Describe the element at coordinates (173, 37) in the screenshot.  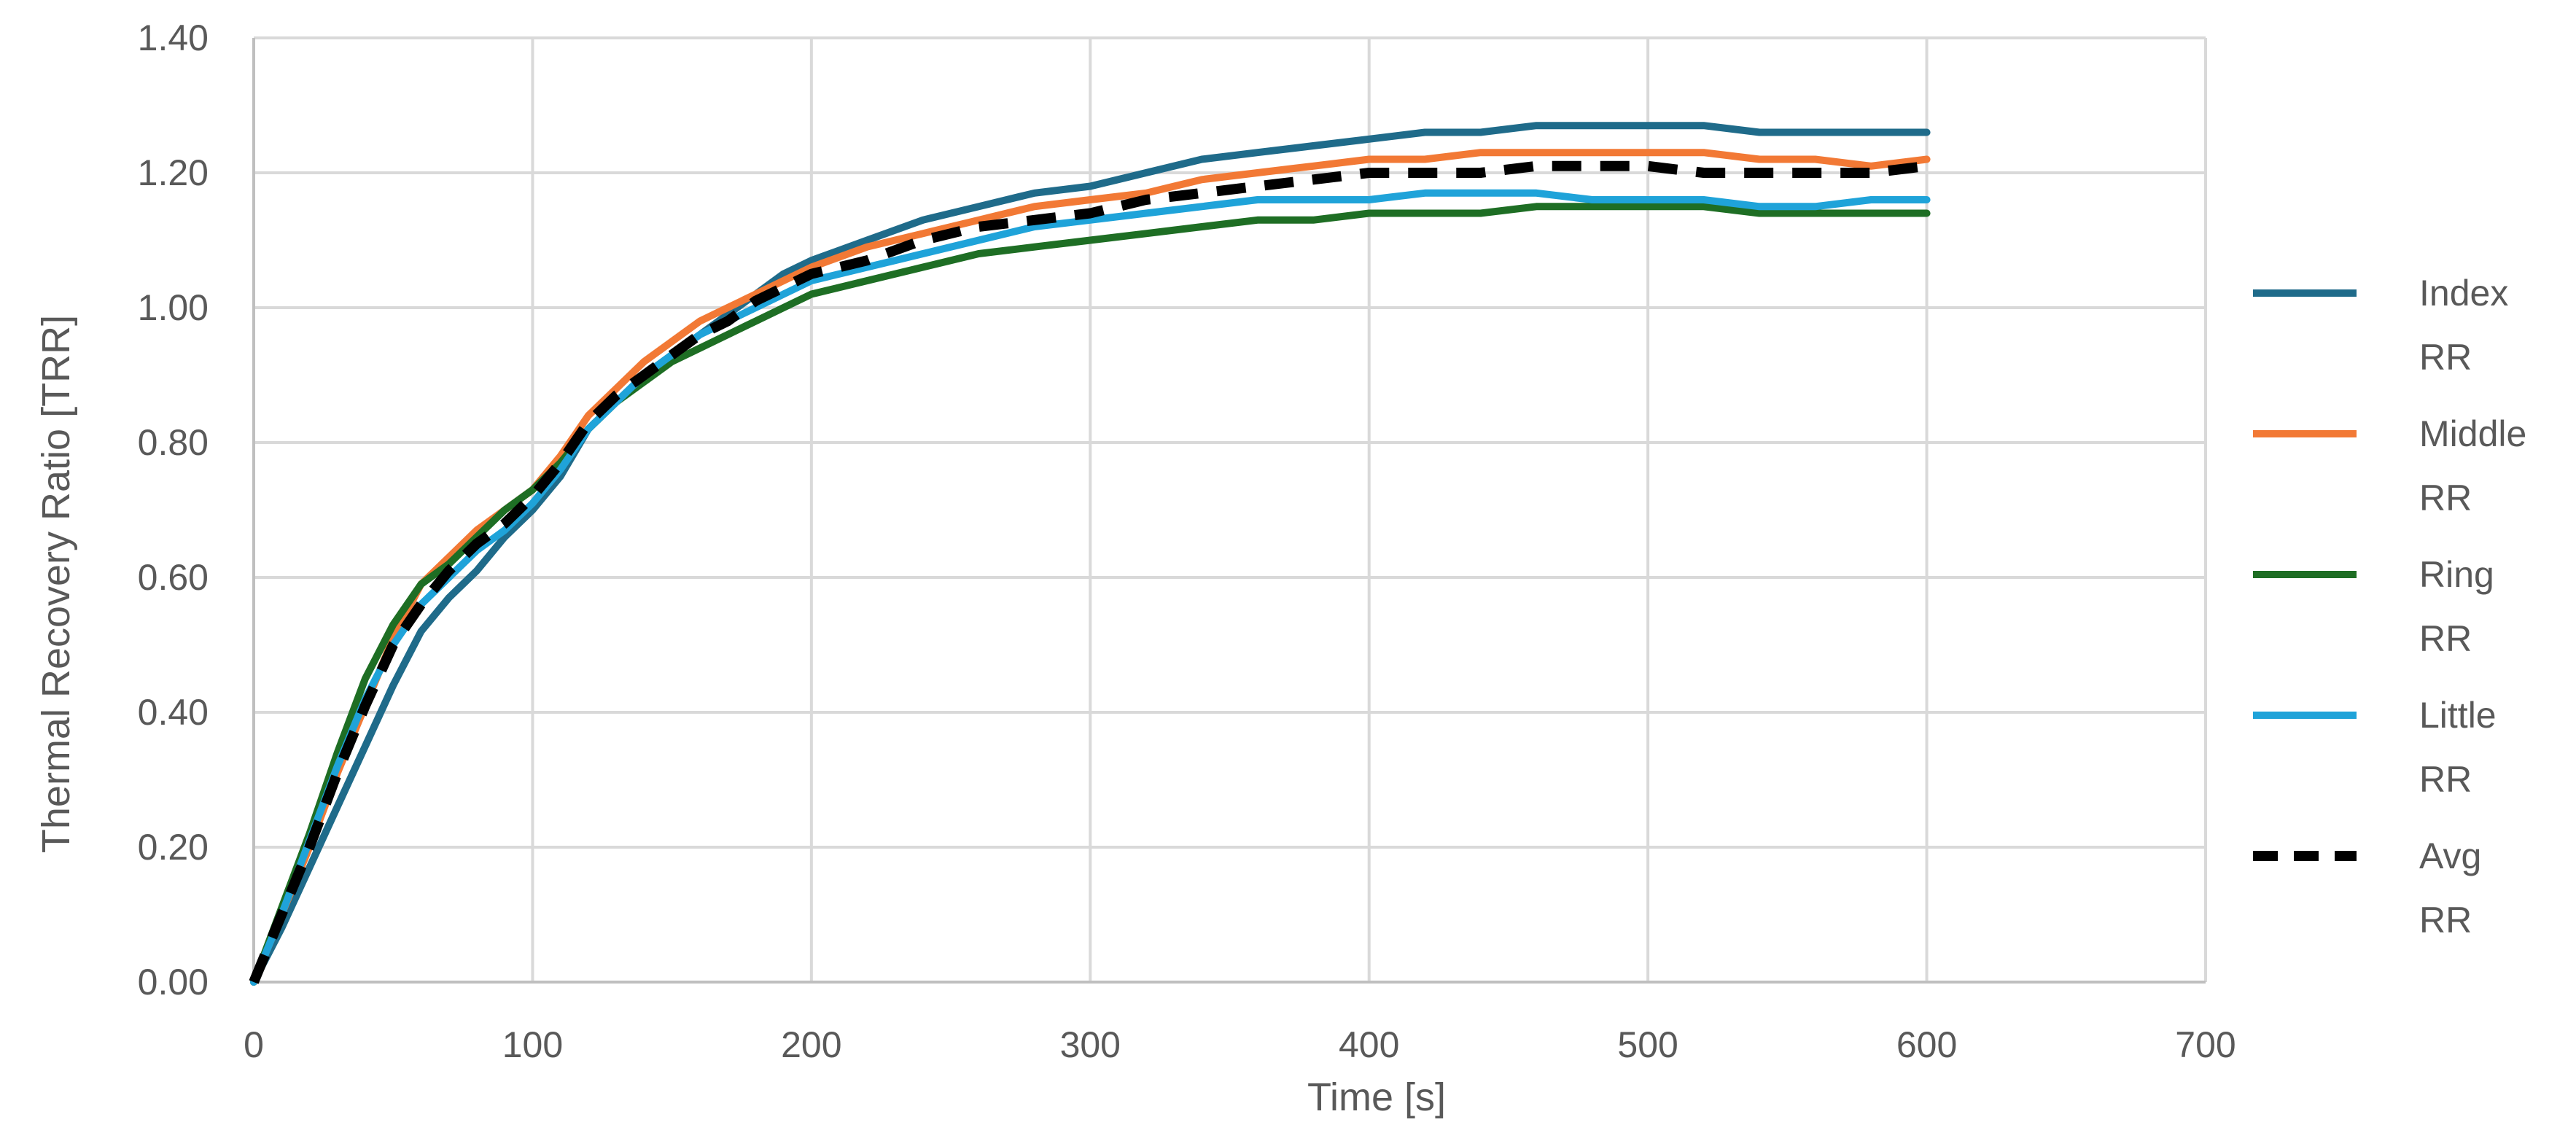
I see `y-tick-label: 1.40` at that location.